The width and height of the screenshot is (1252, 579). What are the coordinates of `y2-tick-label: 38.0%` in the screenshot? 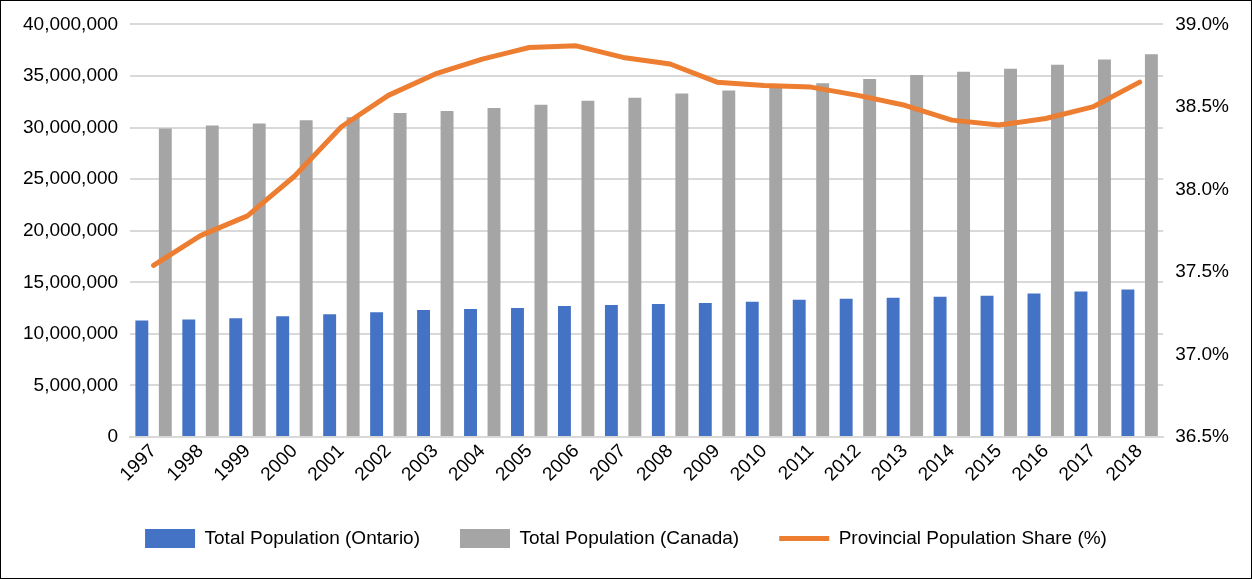 It's located at (1202, 188).